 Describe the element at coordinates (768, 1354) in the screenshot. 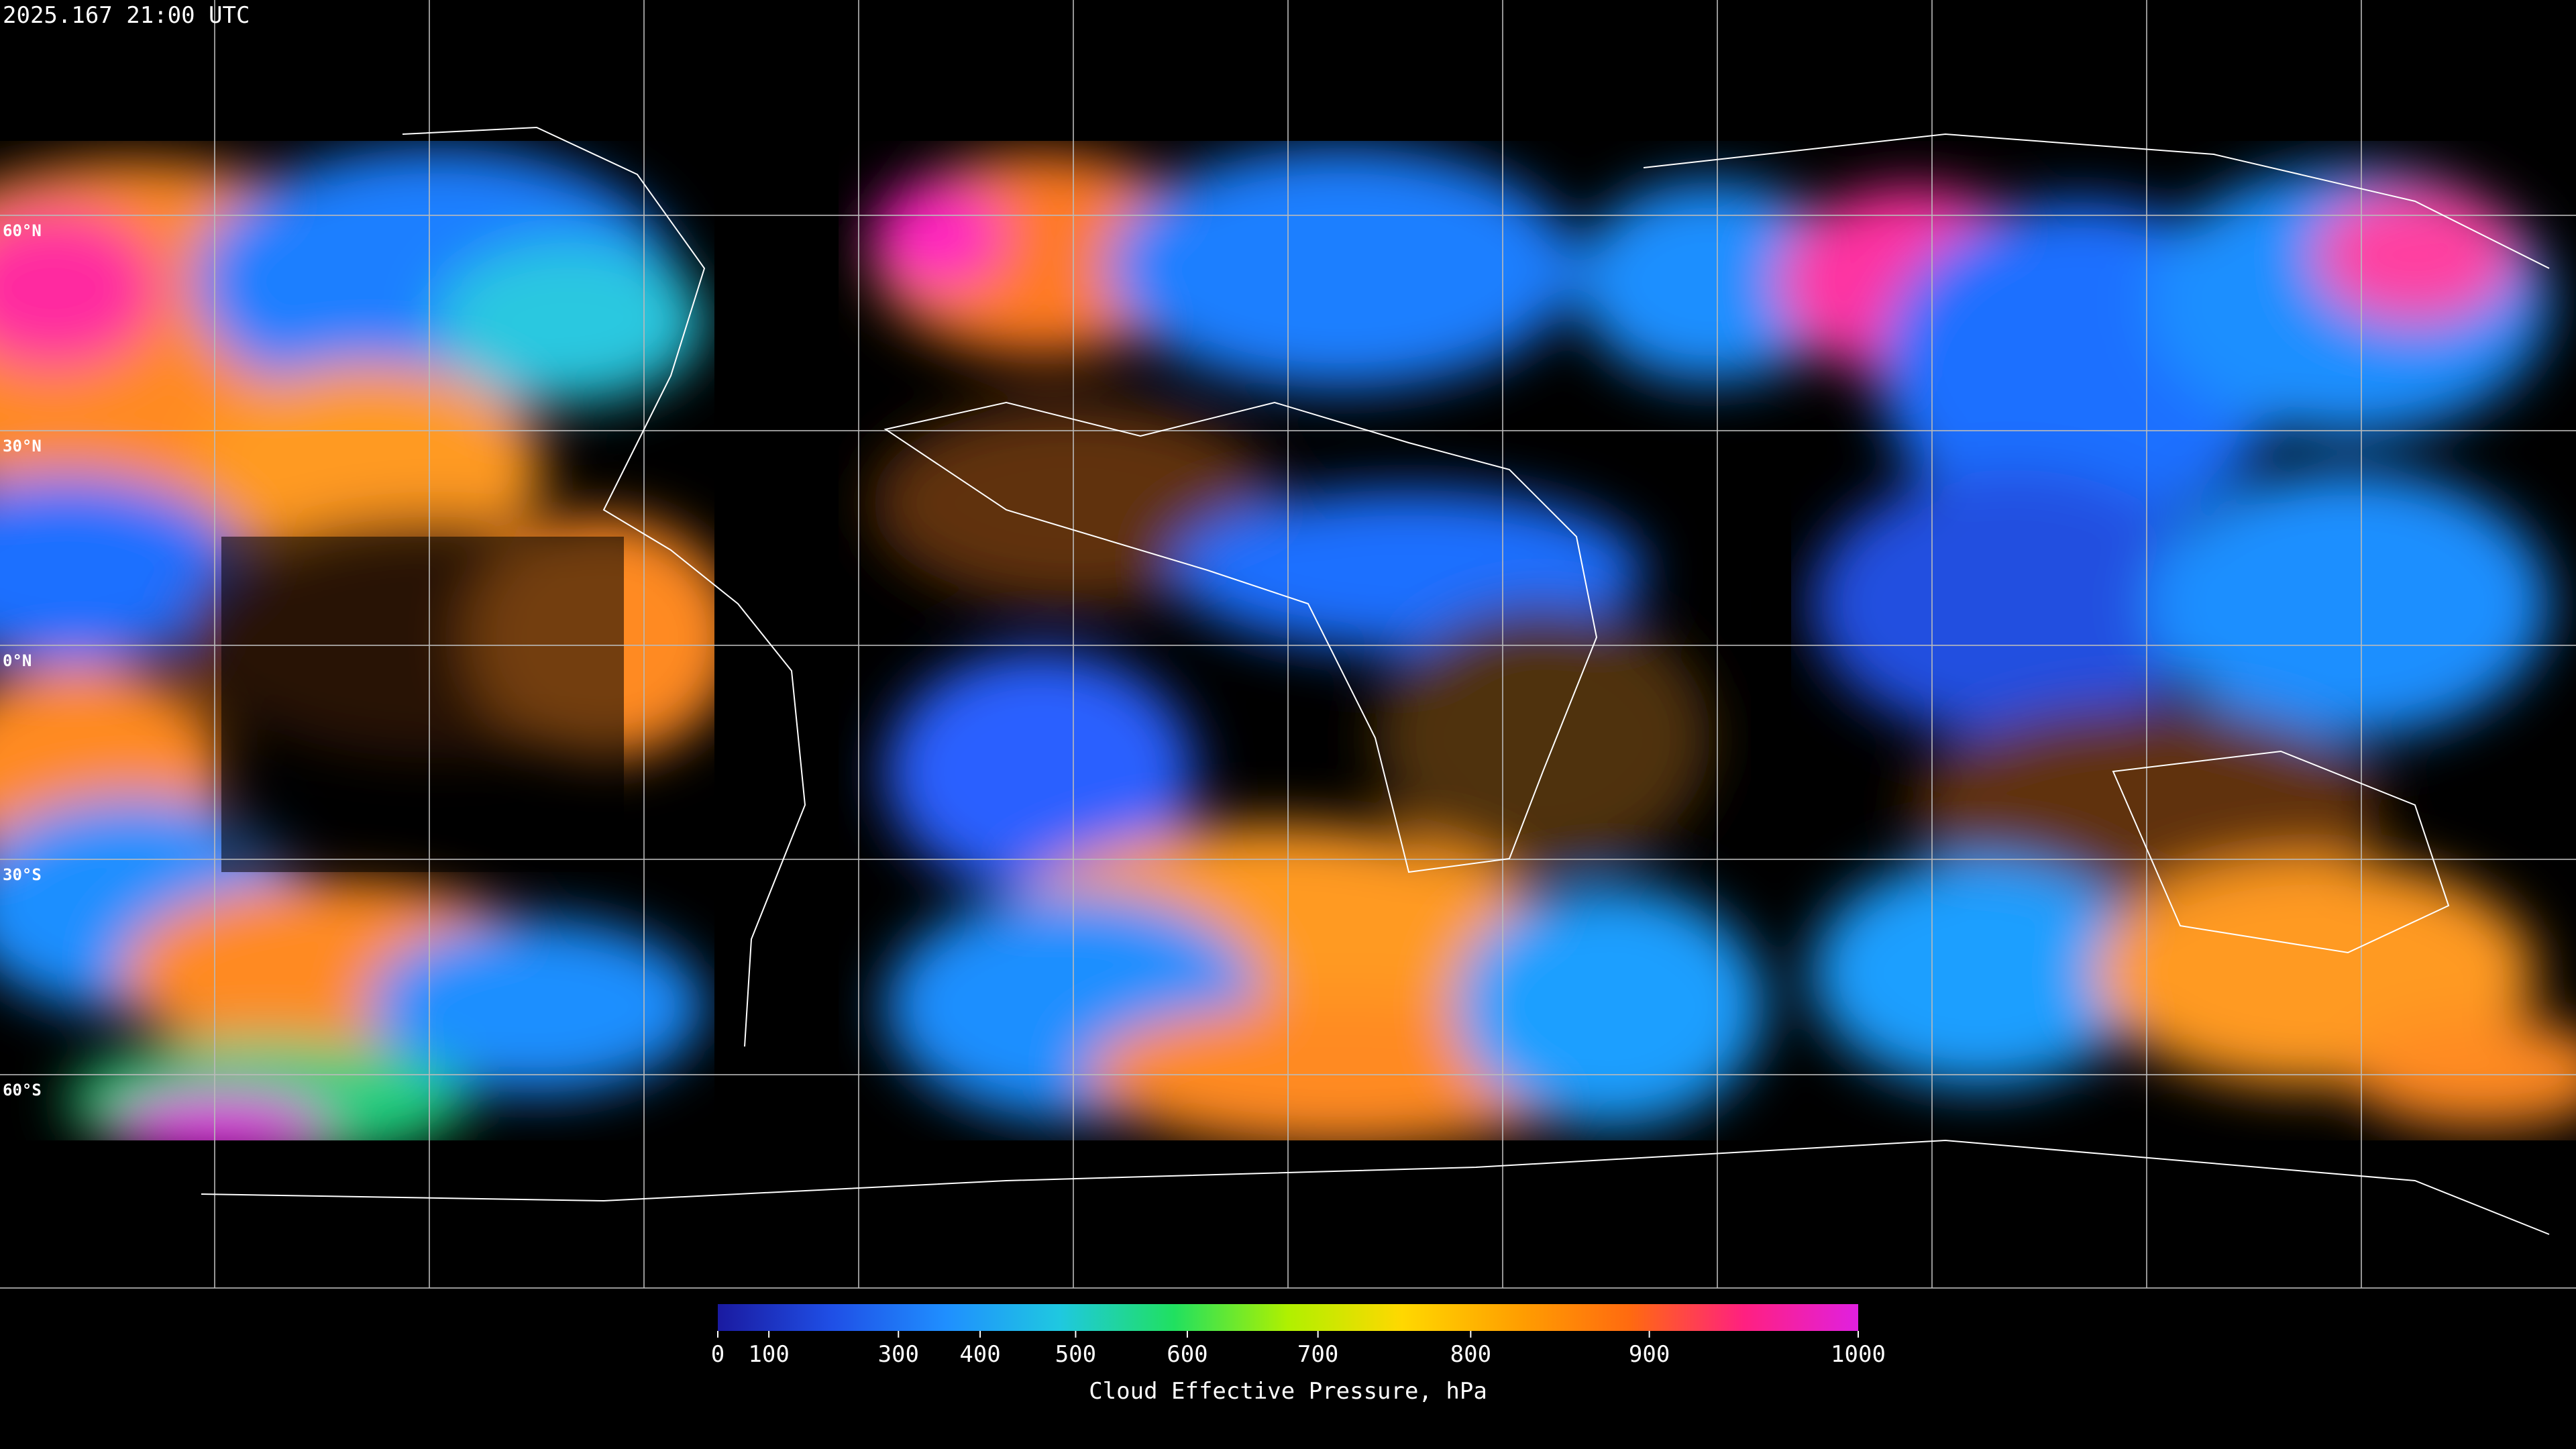

I see `colorbar-tick-label: 100` at that location.